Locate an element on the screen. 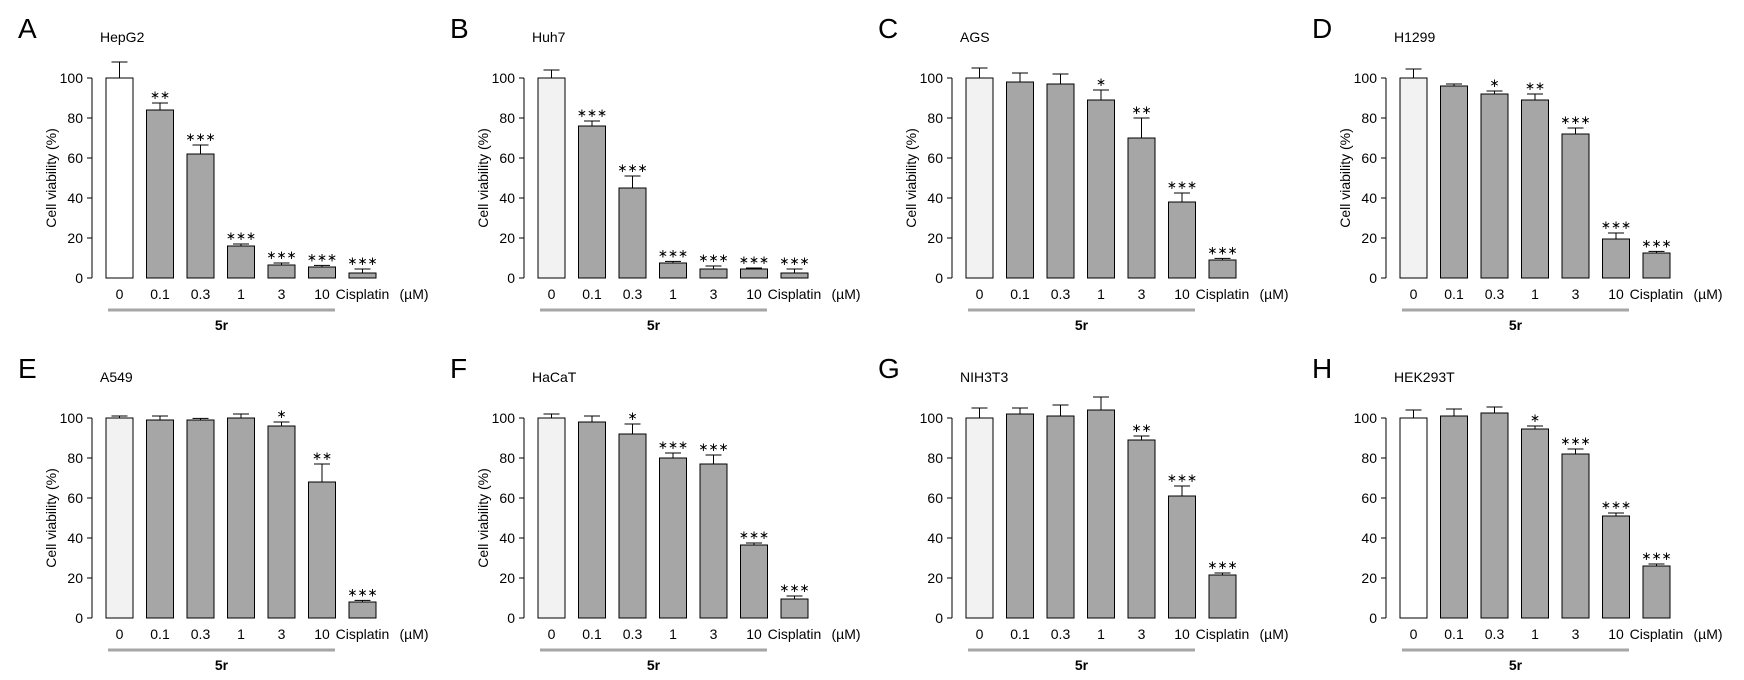  panel-title: Huh7 is located at coordinates (549, 37).